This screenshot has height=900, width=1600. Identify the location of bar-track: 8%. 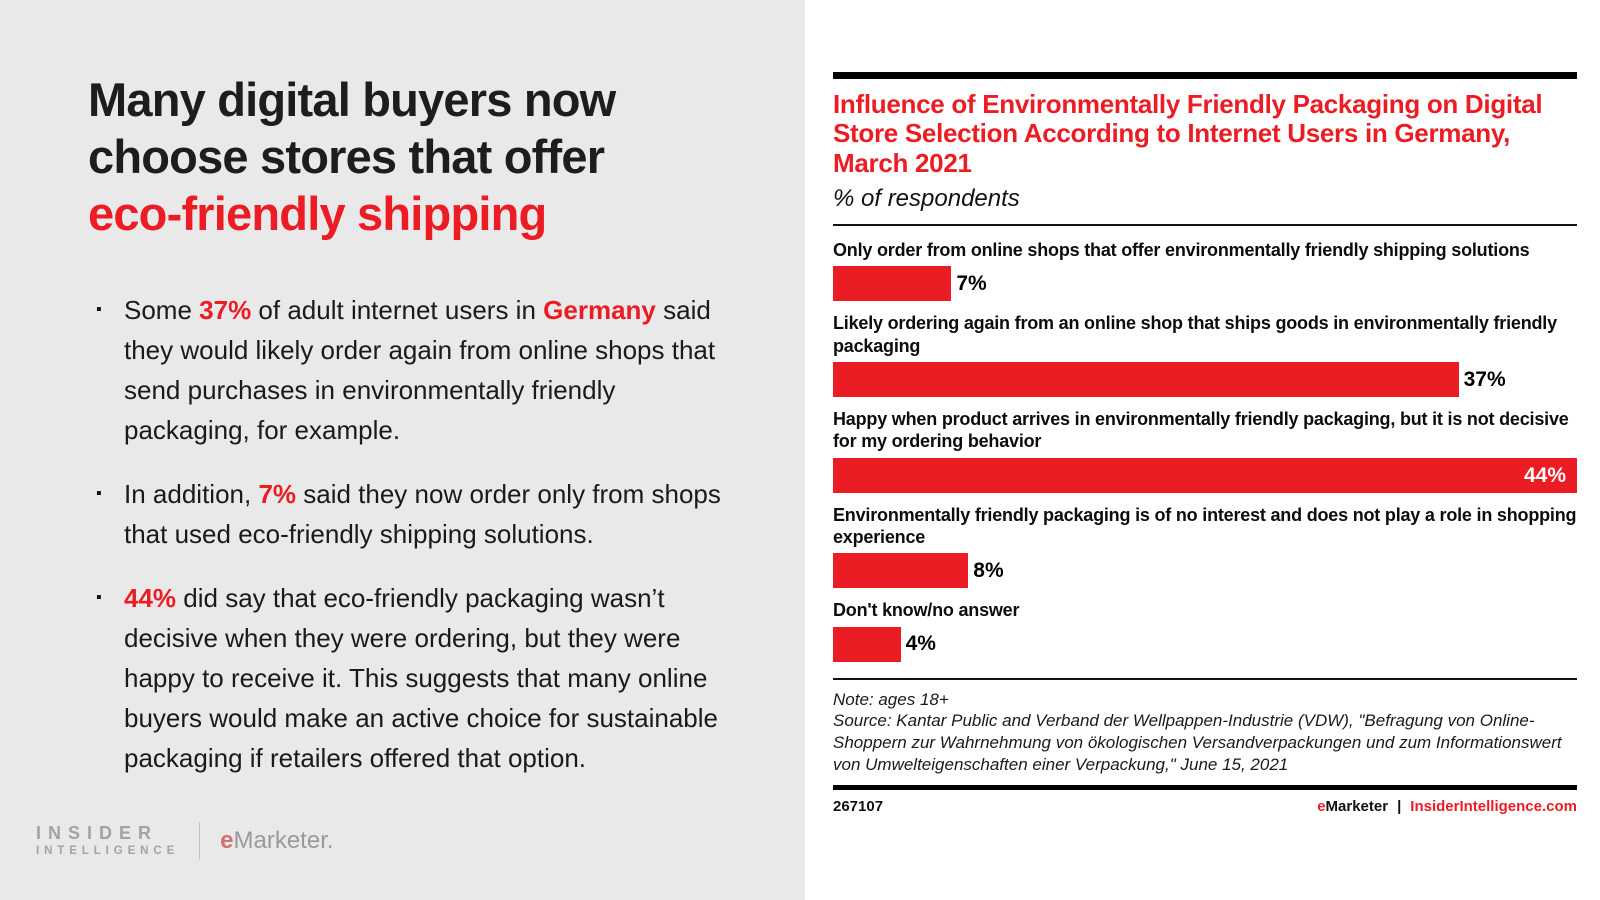
(1205, 571).